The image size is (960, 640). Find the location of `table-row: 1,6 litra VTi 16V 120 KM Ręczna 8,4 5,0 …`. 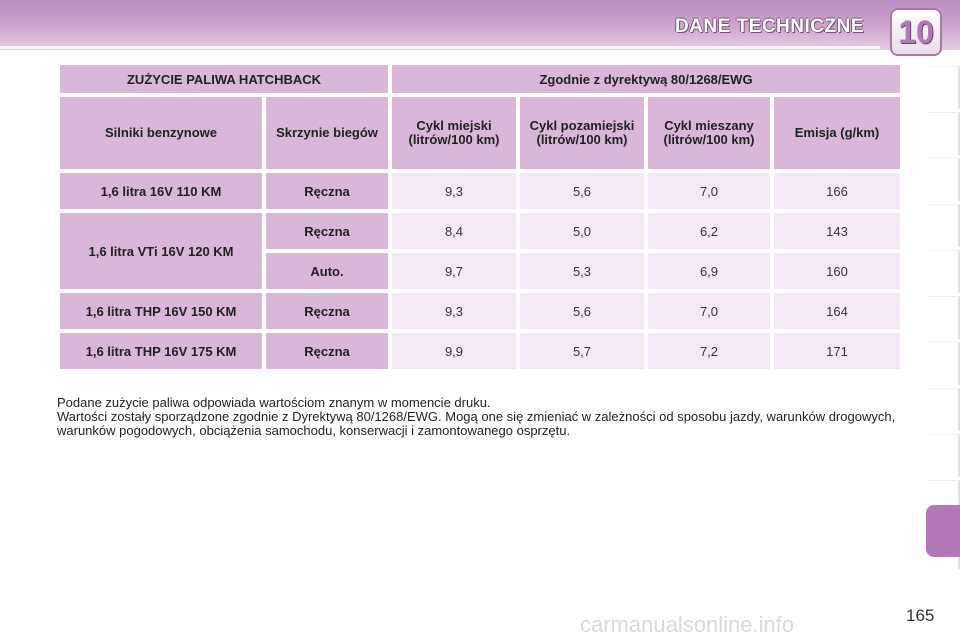

table-row: 1,6 litra VTi 16V 120 KM Ręczna 8,4 5,0 … is located at coordinates (480, 251).